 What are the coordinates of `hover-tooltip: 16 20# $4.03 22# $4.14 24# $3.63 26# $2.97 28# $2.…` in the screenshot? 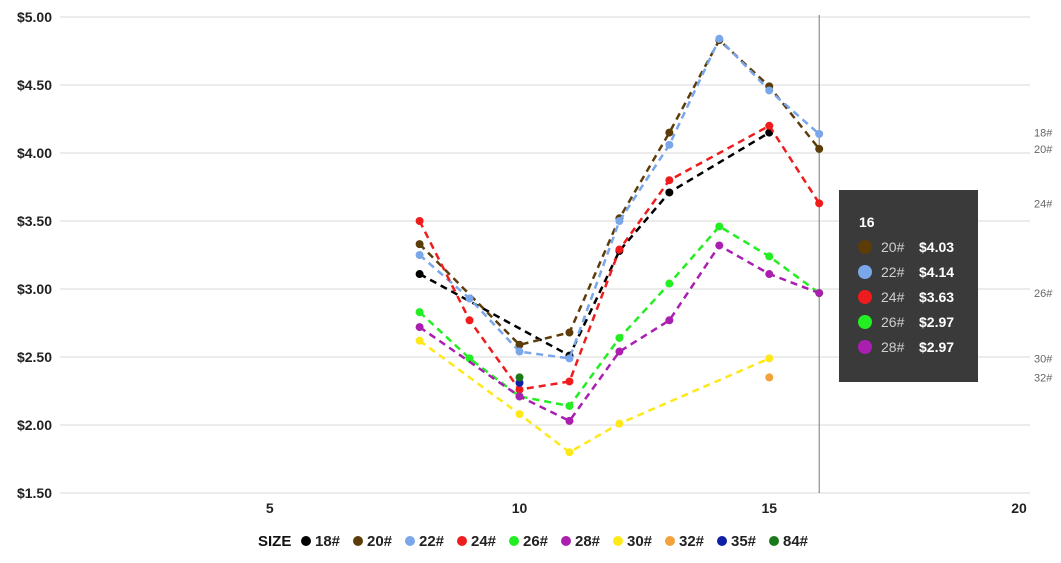 It's located at (908, 286).